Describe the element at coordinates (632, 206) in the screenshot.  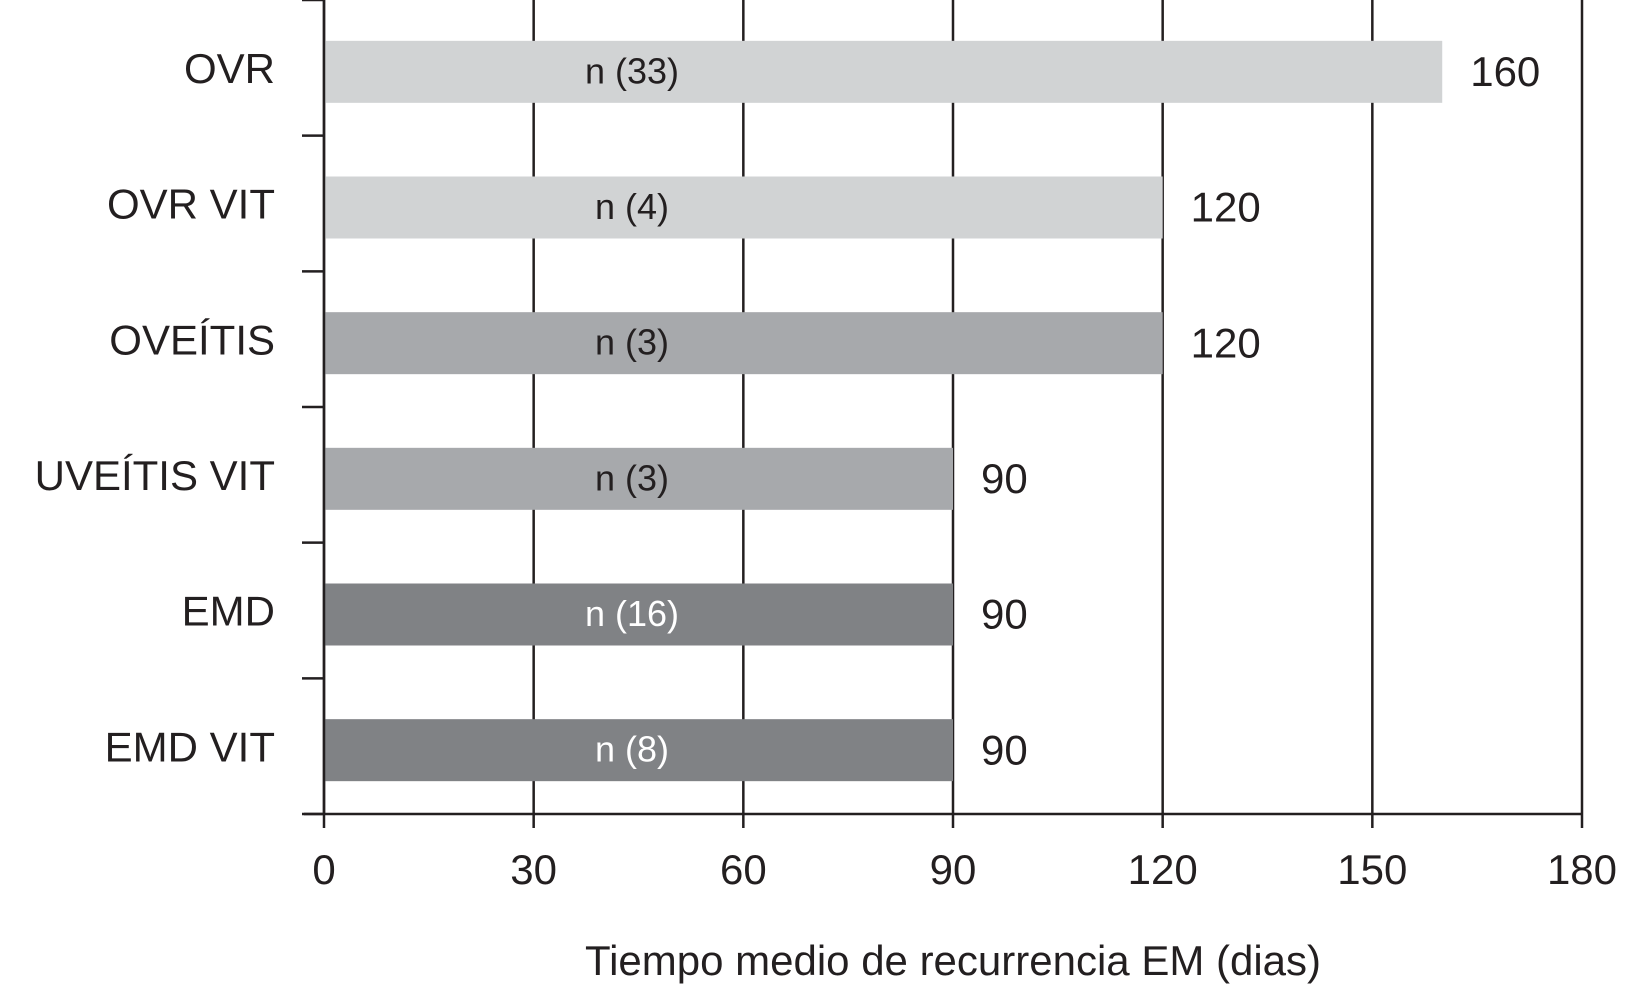
I see `bar-annotation: n (4)` at that location.